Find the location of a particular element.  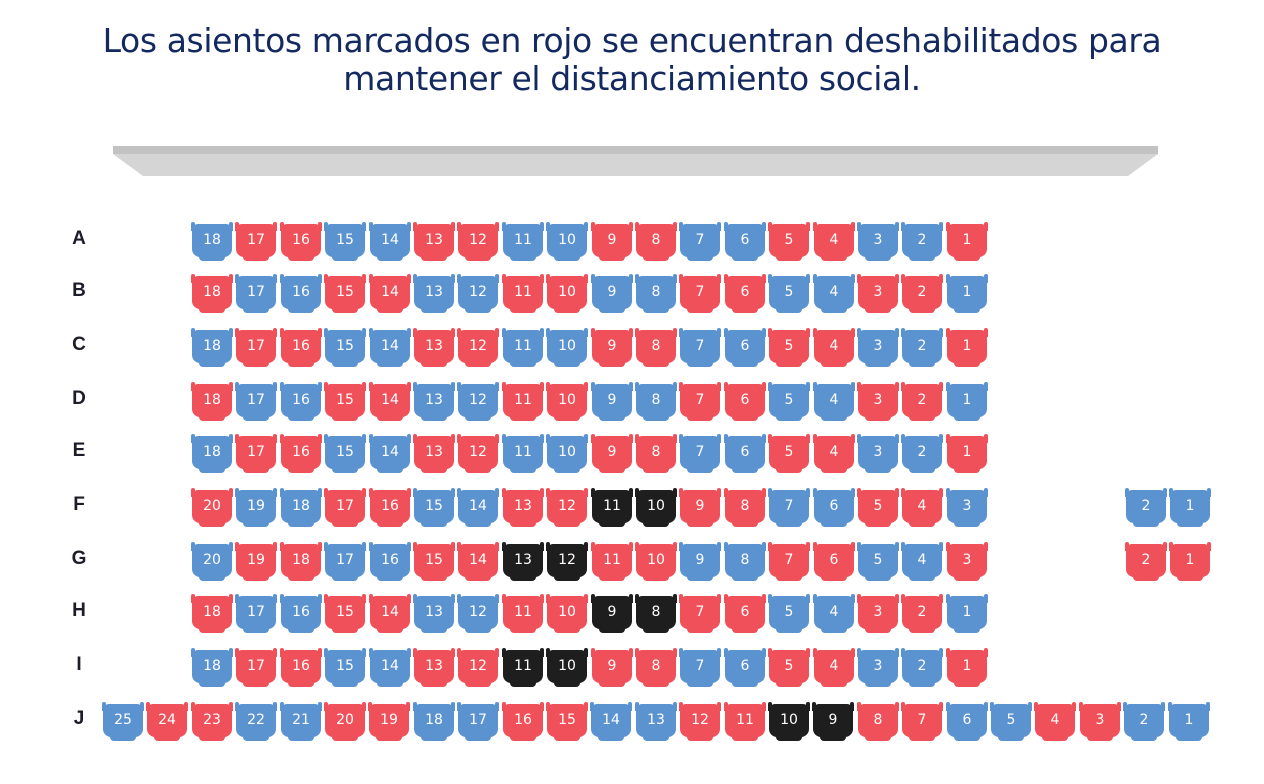

seat-b-9: 9 is located at coordinates (612, 293).